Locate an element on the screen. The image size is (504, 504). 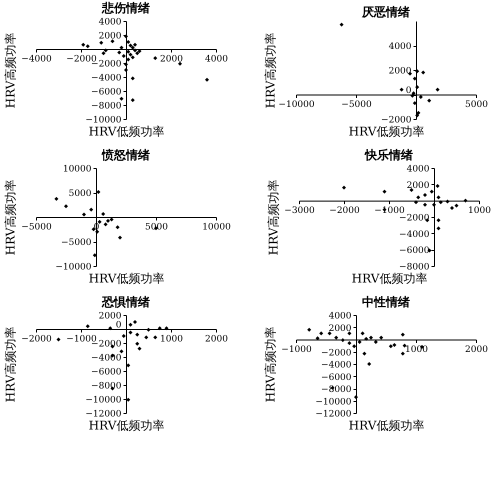
chart-title: 中性情绪 is located at coordinates (386, 302).